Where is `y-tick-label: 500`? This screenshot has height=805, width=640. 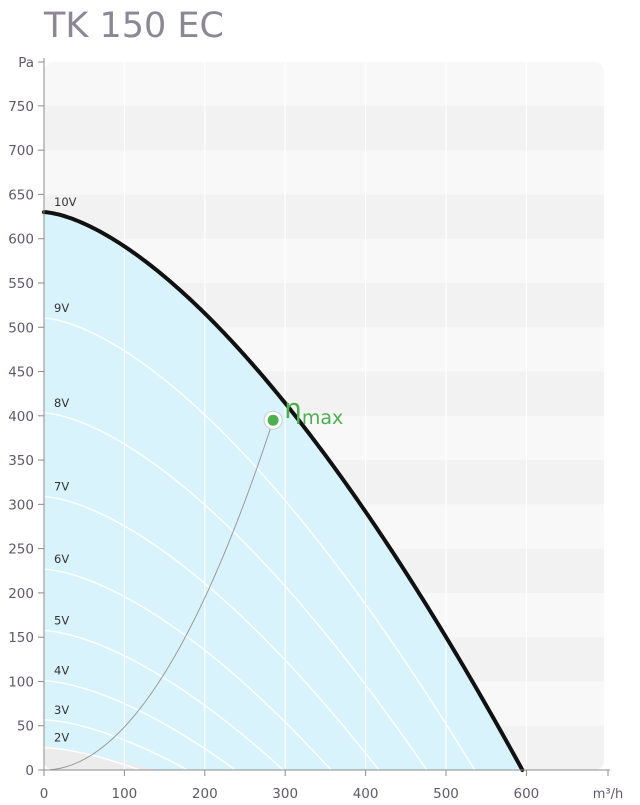
y-tick-label: 500 is located at coordinates (21, 328).